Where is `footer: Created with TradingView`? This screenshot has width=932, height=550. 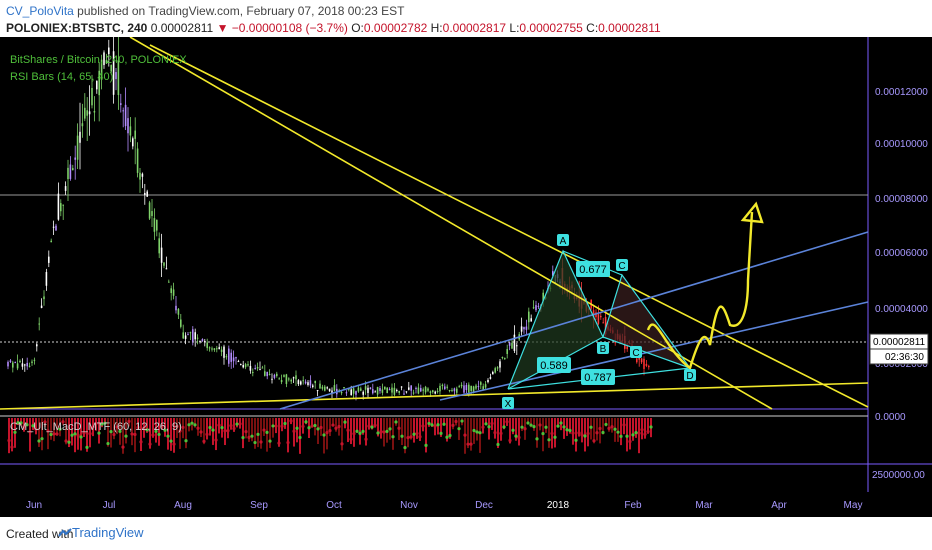
footer: Created with TradingView is located at coordinates (466, 533).